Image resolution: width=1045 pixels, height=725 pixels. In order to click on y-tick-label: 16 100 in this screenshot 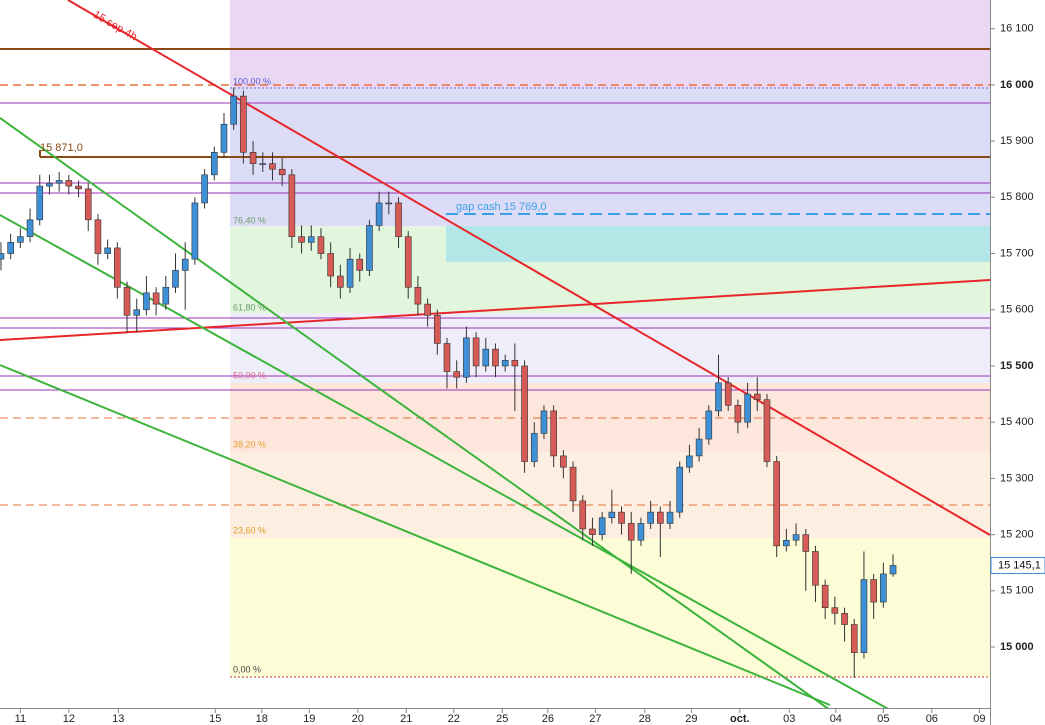, I will do `click(1017, 29)`.